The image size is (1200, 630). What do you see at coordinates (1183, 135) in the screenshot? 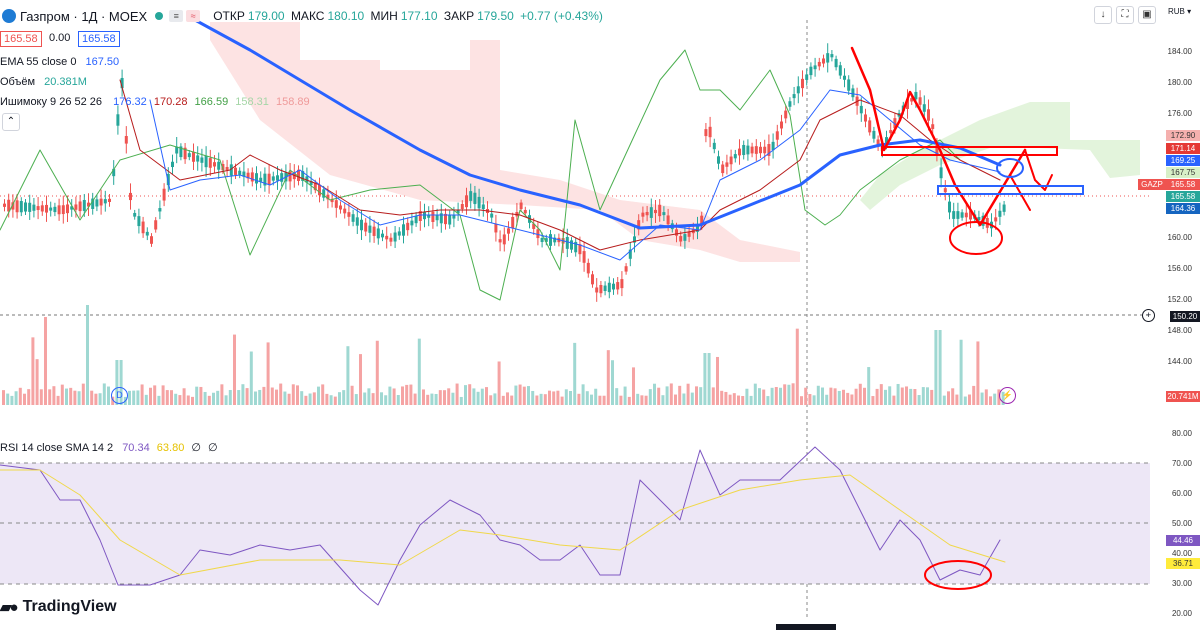
I see `price-tag-kumo-b: 172.90` at bounding box center [1183, 135].